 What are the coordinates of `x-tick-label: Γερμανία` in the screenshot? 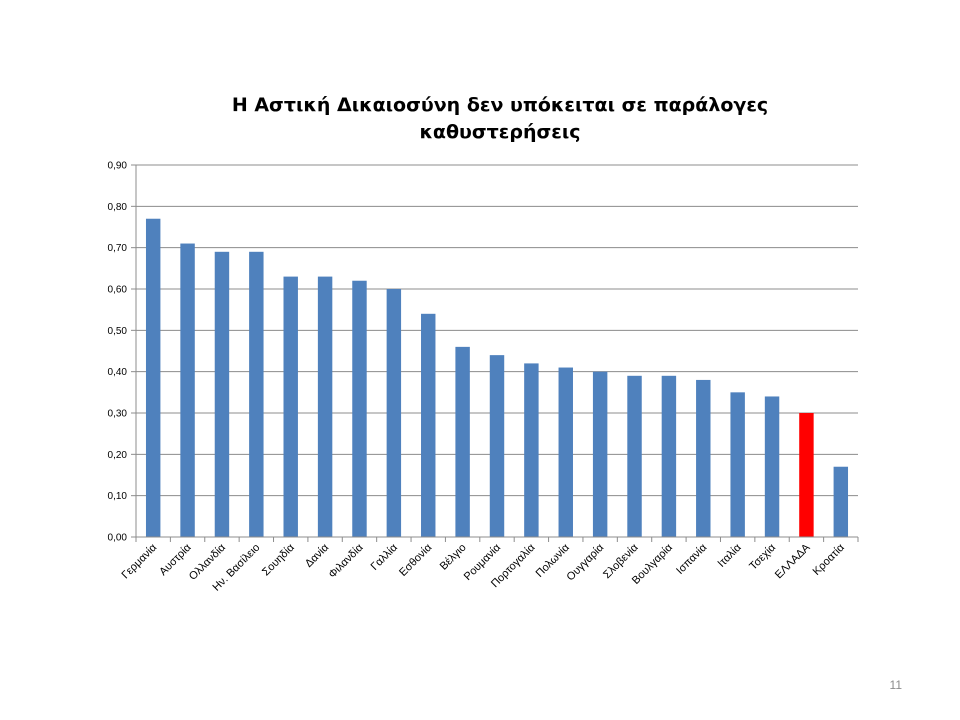 It's located at (140, 561).